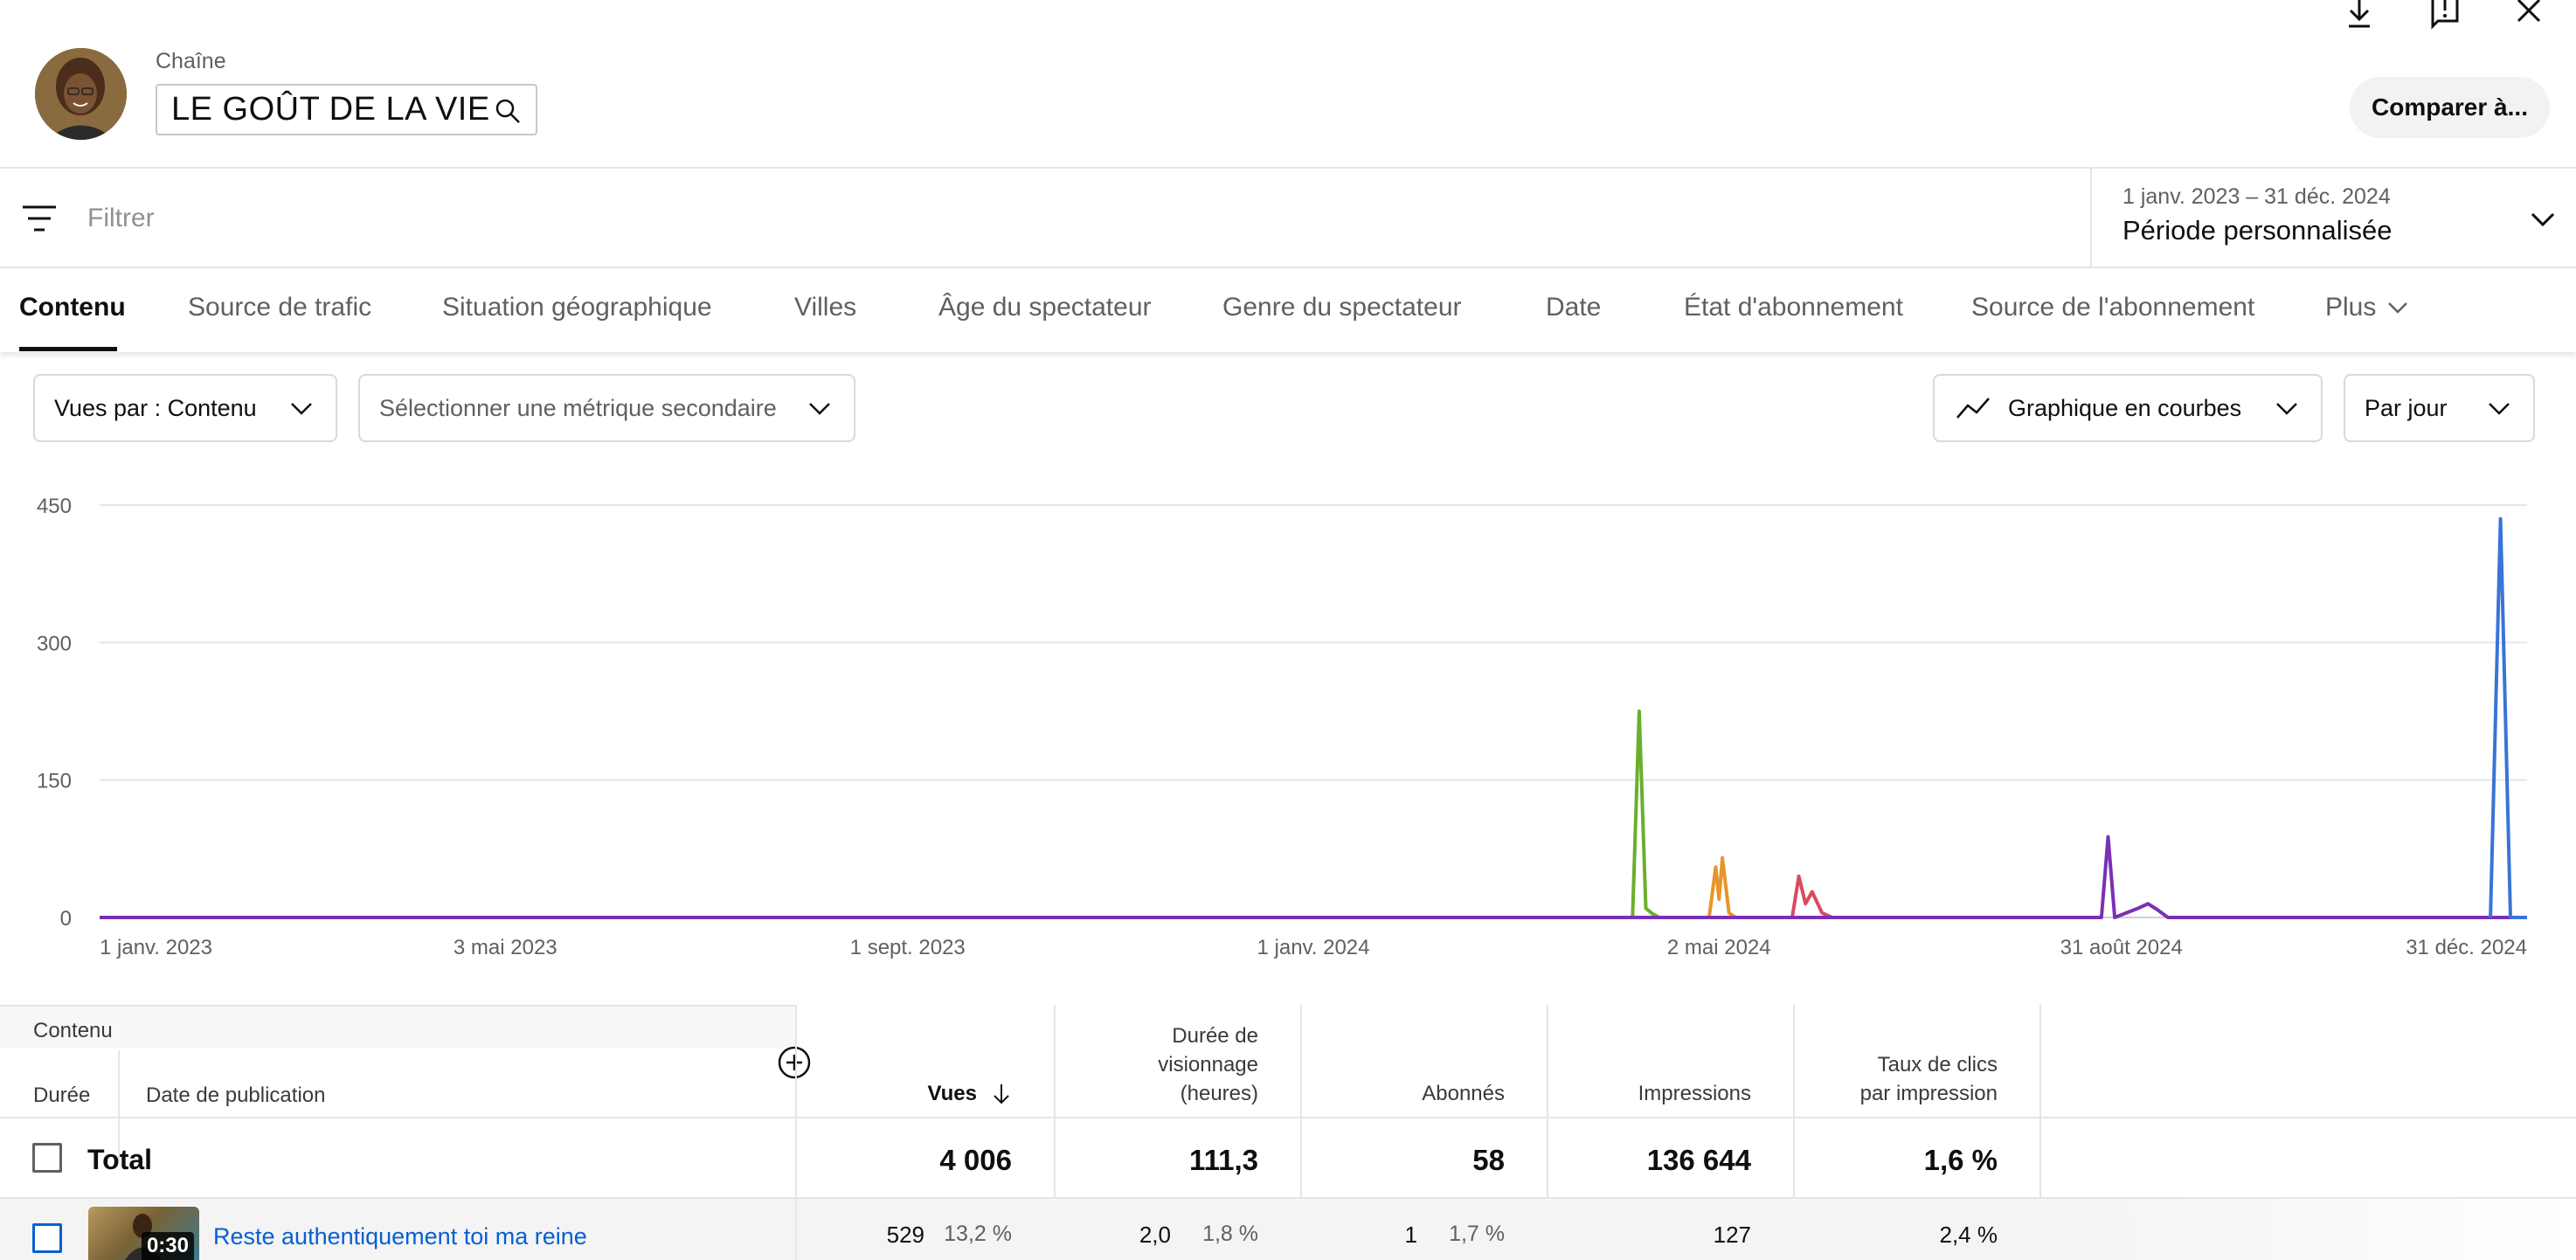 This screenshot has height=1260, width=2576. What do you see at coordinates (908, 947) in the screenshot?
I see `x-tick-label: 1 sept. 2023` at bounding box center [908, 947].